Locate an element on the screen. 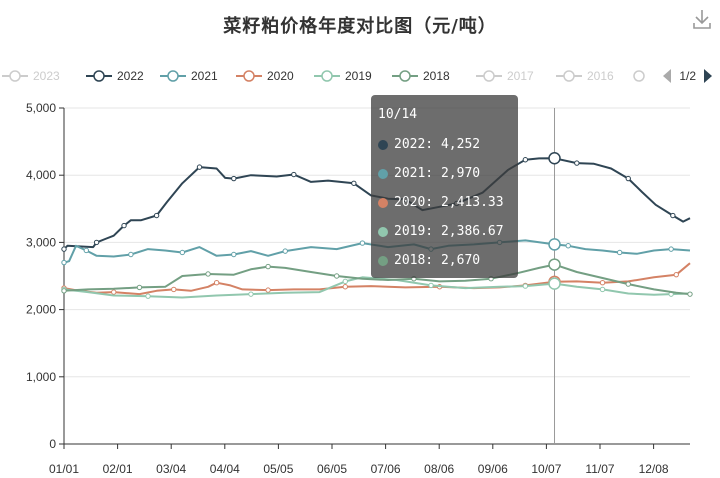  tooltip-row: 2020: 2,413.33 is located at coordinates (441, 202).